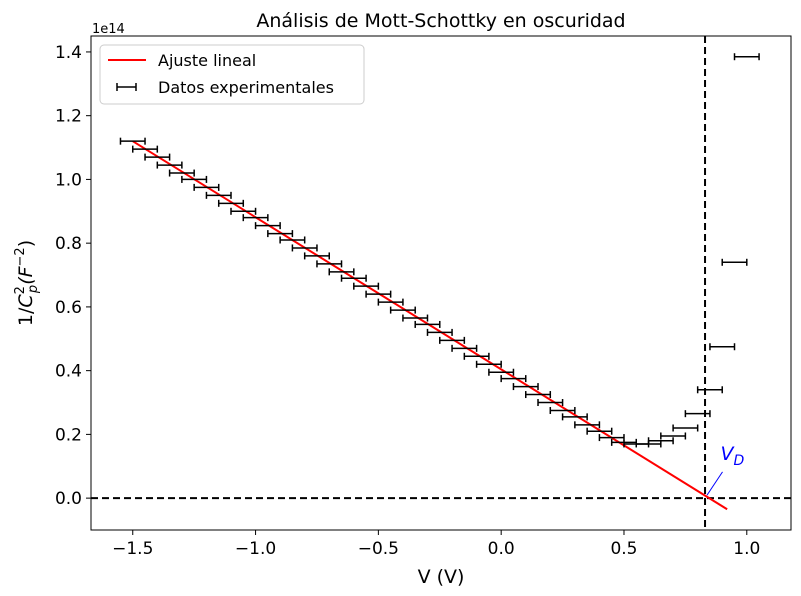 The height and width of the screenshot is (596, 801). I want to click on x-axis-label: V (V), so click(441, 577).